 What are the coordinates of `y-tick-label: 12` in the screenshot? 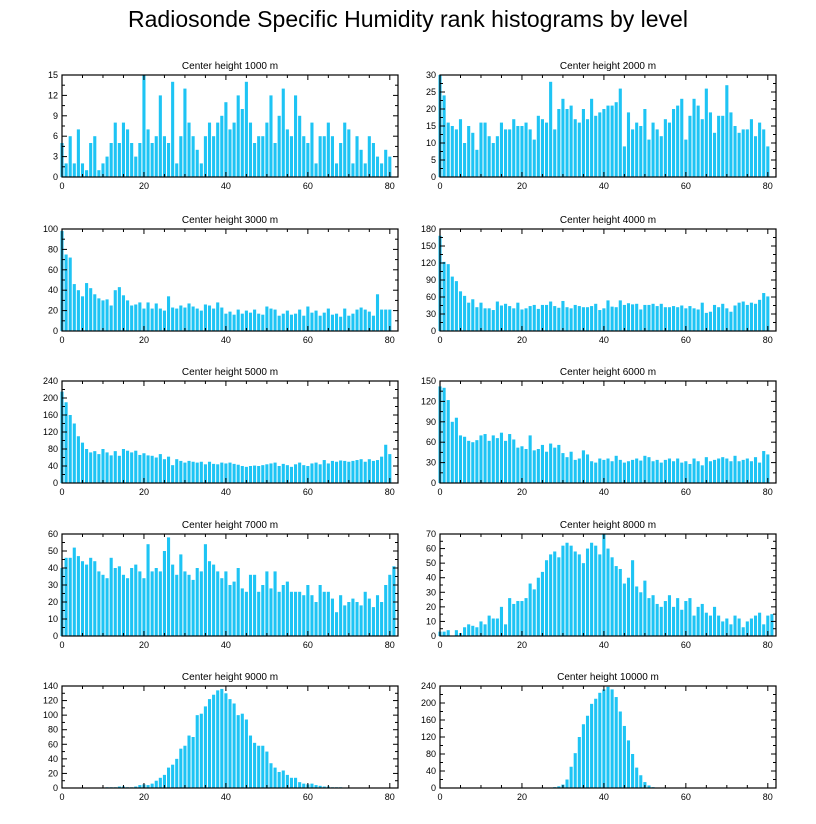 It's located at (53, 95).